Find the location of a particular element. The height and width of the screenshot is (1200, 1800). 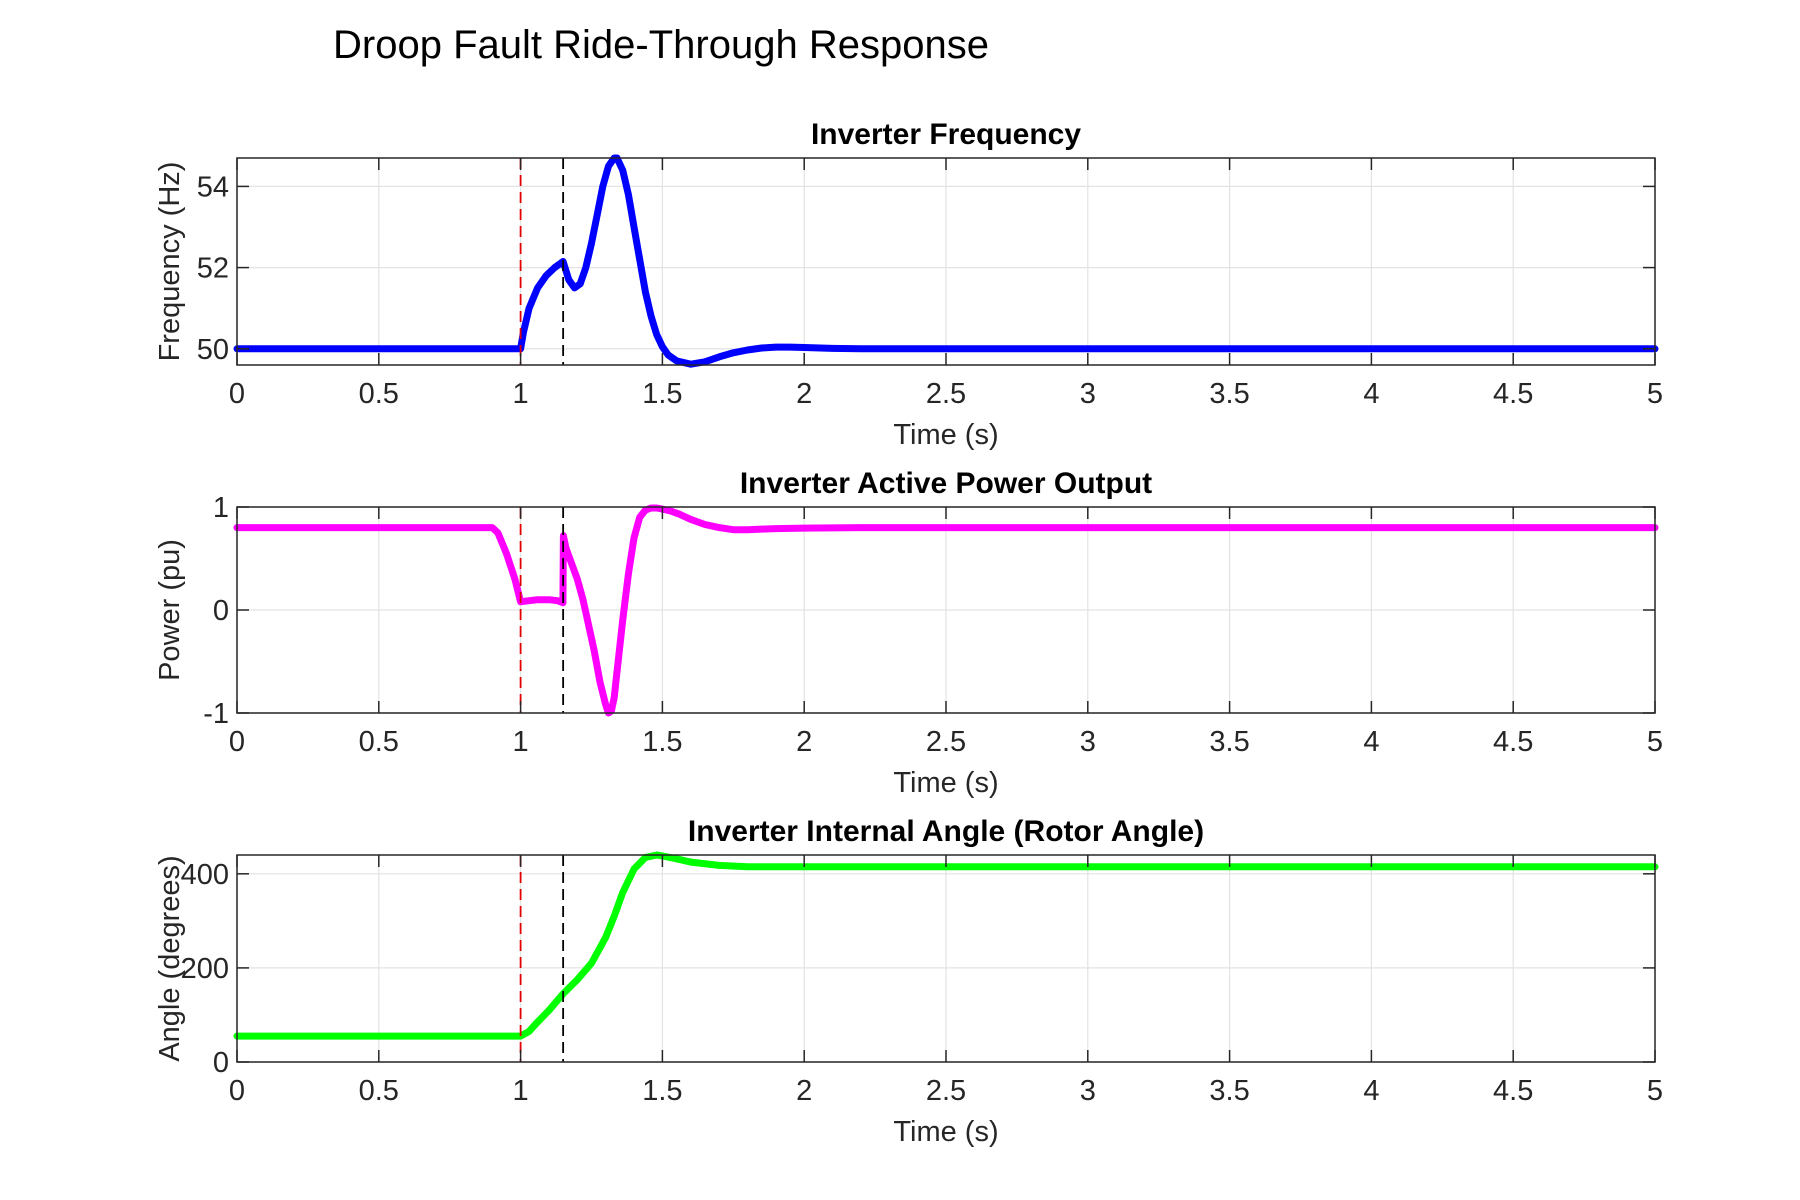

series-line-angle is located at coordinates (946, 945).